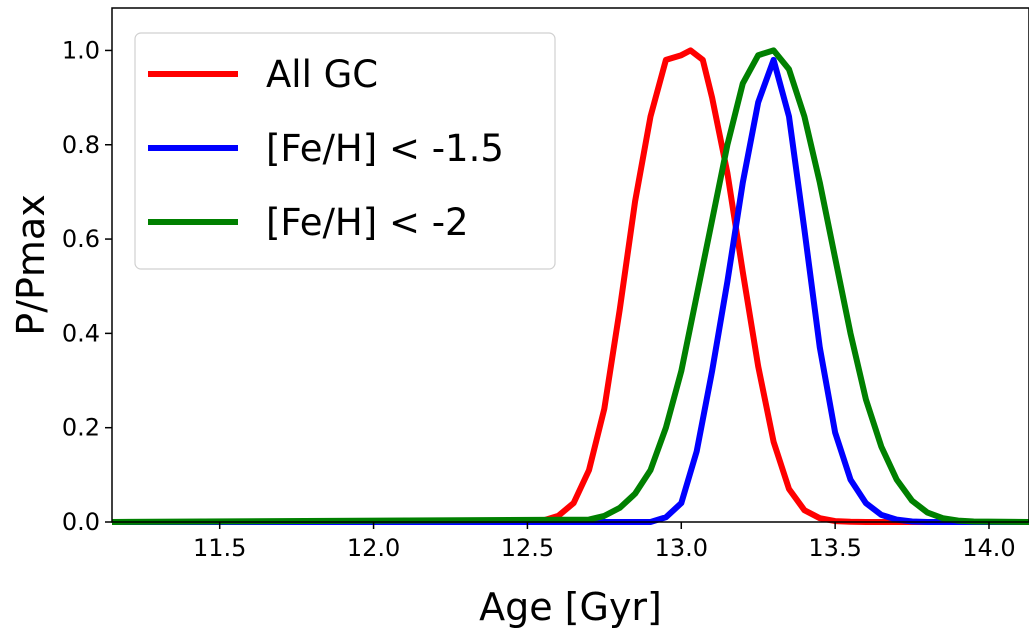  I want to click on x-tick-label: 12.0, so click(373, 548).